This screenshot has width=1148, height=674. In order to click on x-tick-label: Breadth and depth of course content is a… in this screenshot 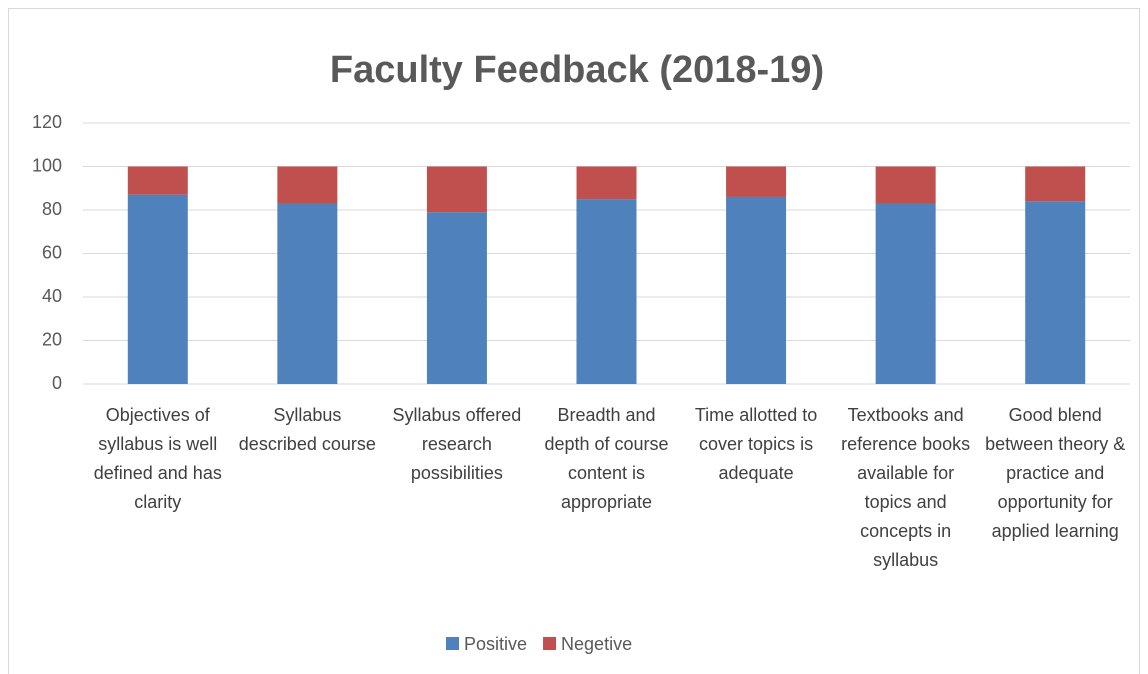, I will do `click(606, 458)`.